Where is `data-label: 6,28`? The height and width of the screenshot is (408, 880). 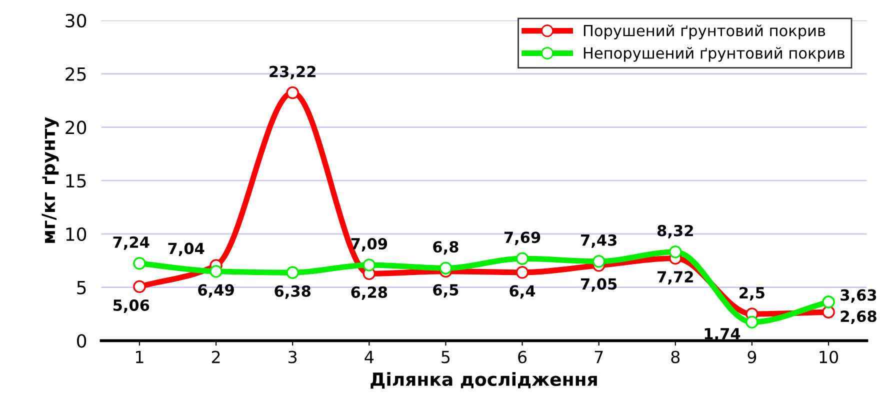 data-label: 6,28 is located at coordinates (369, 293).